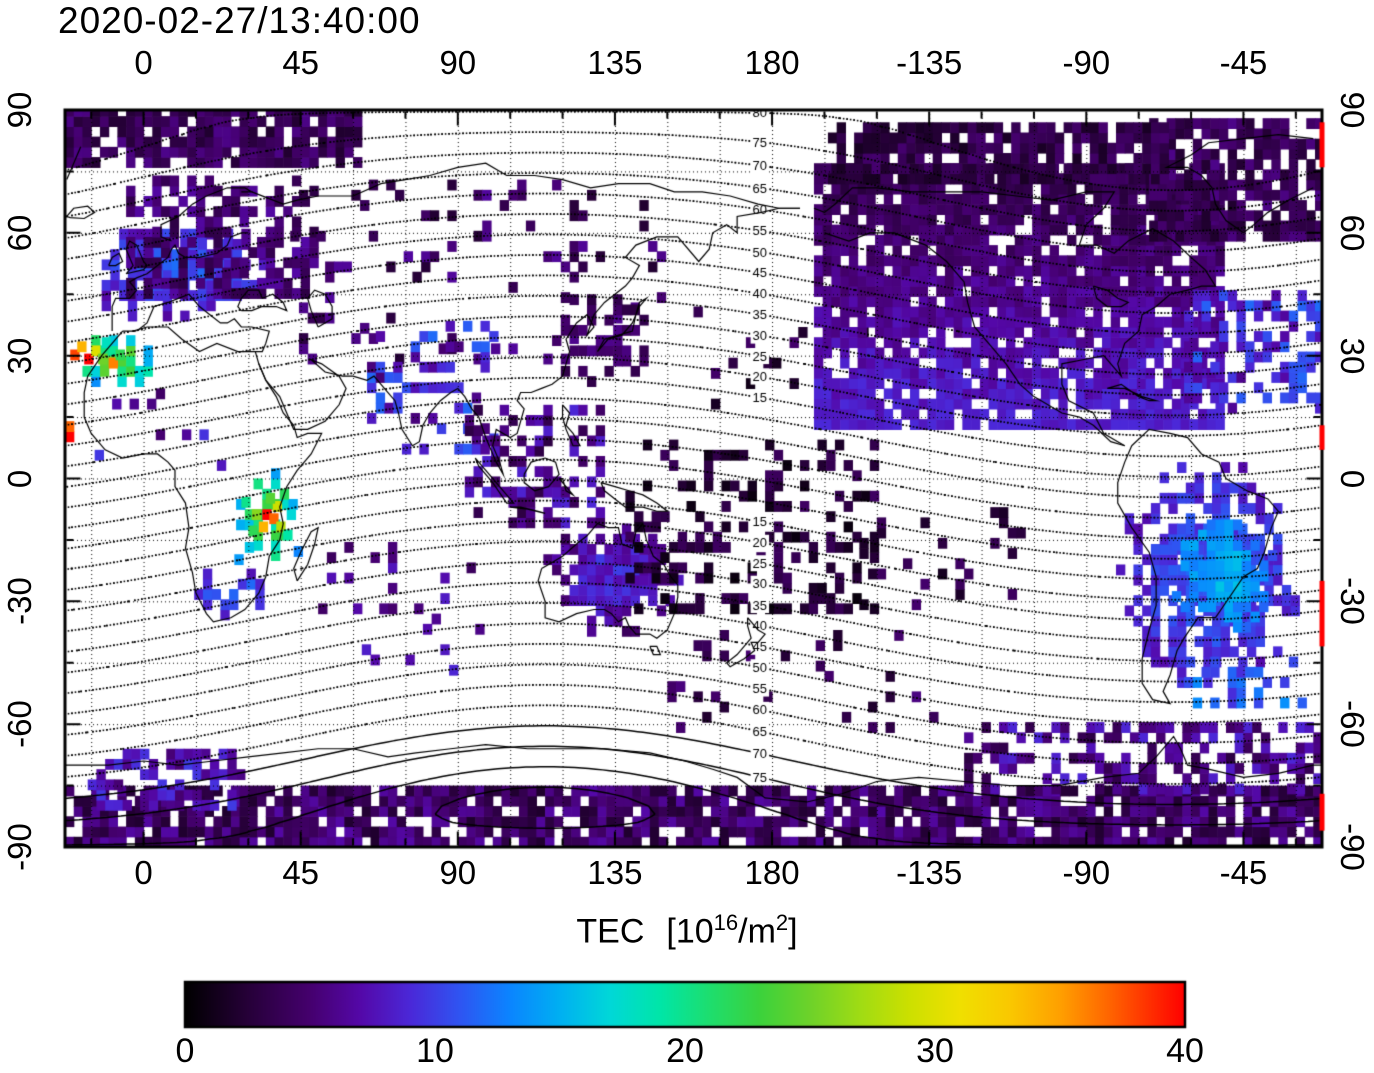 The height and width of the screenshot is (1073, 1374). What do you see at coordinates (19, 601) in the screenshot?
I see `lat-tick-label-left: -30` at bounding box center [19, 601].